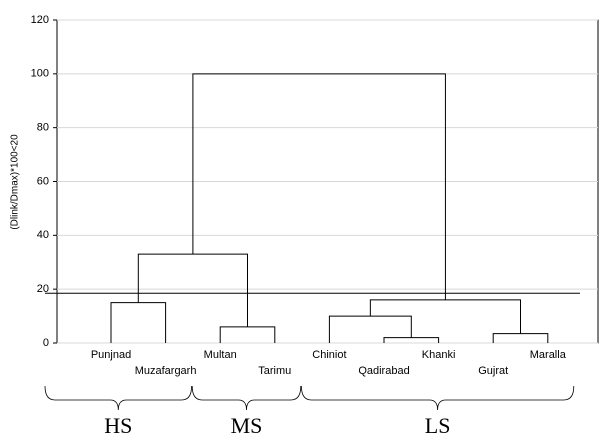  Describe the element at coordinates (46, 343) in the screenshot. I see `y-tick-label: 0` at that location.